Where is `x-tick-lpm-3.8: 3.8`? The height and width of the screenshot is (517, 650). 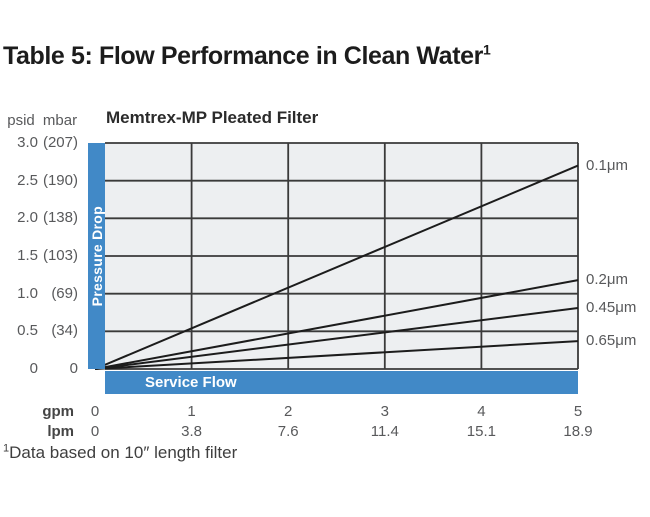
x-tick-lpm-3.8: 3.8 is located at coordinates (192, 431).